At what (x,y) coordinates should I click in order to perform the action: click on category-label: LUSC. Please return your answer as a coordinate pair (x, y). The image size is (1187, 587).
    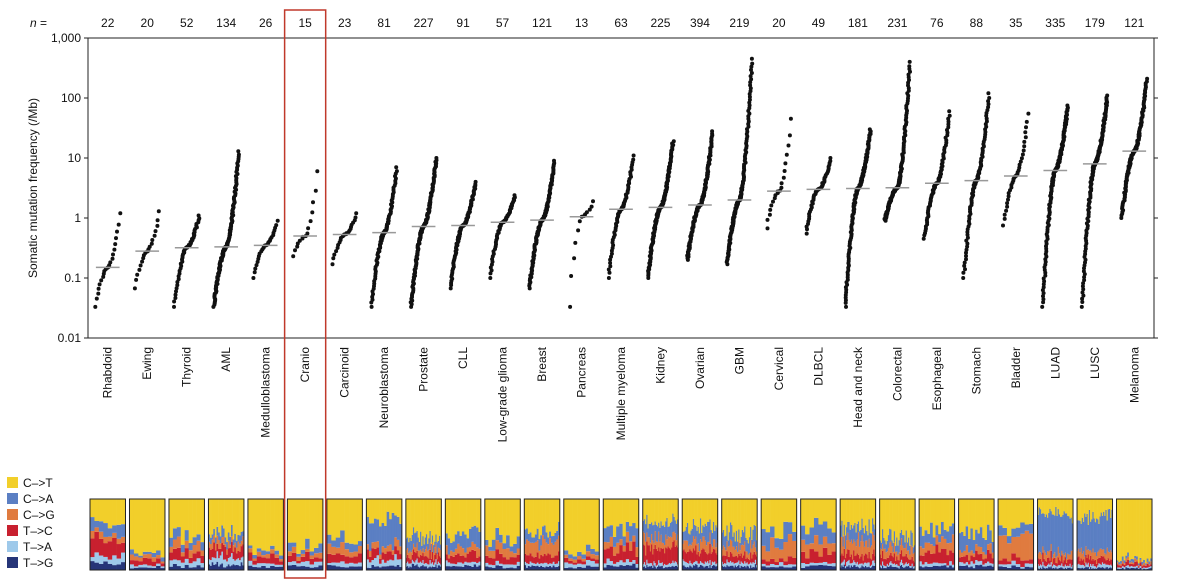
    Looking at the image, I should click on (1095, 363).